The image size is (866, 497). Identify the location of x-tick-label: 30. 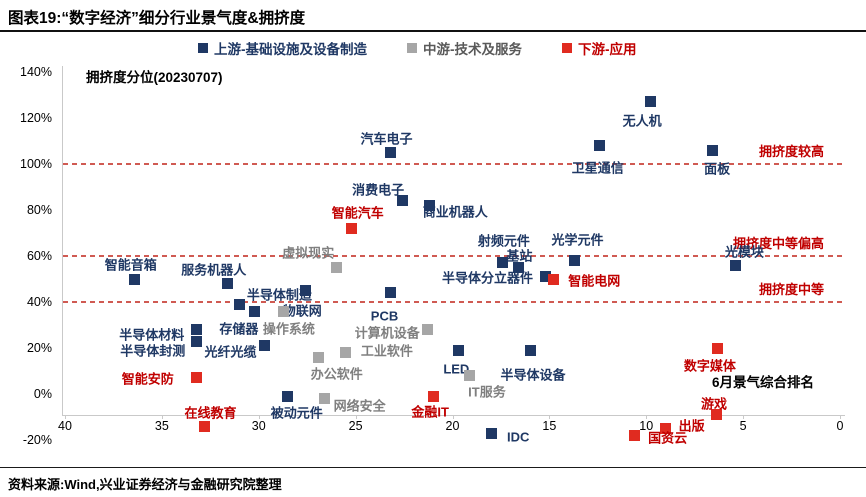
(258, 426).